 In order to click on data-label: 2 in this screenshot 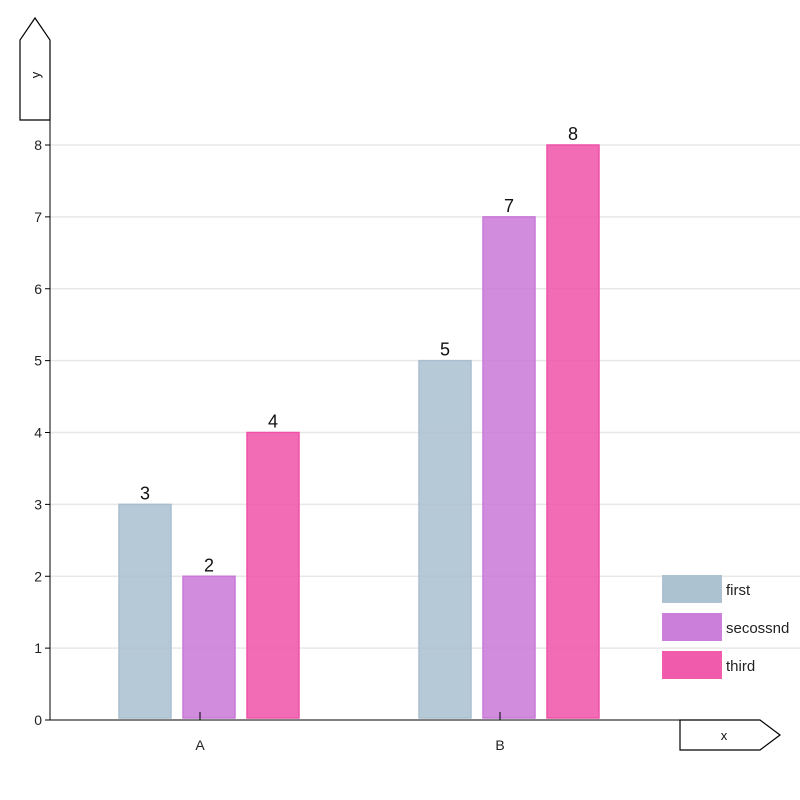, I will do `click(209, 565)`.